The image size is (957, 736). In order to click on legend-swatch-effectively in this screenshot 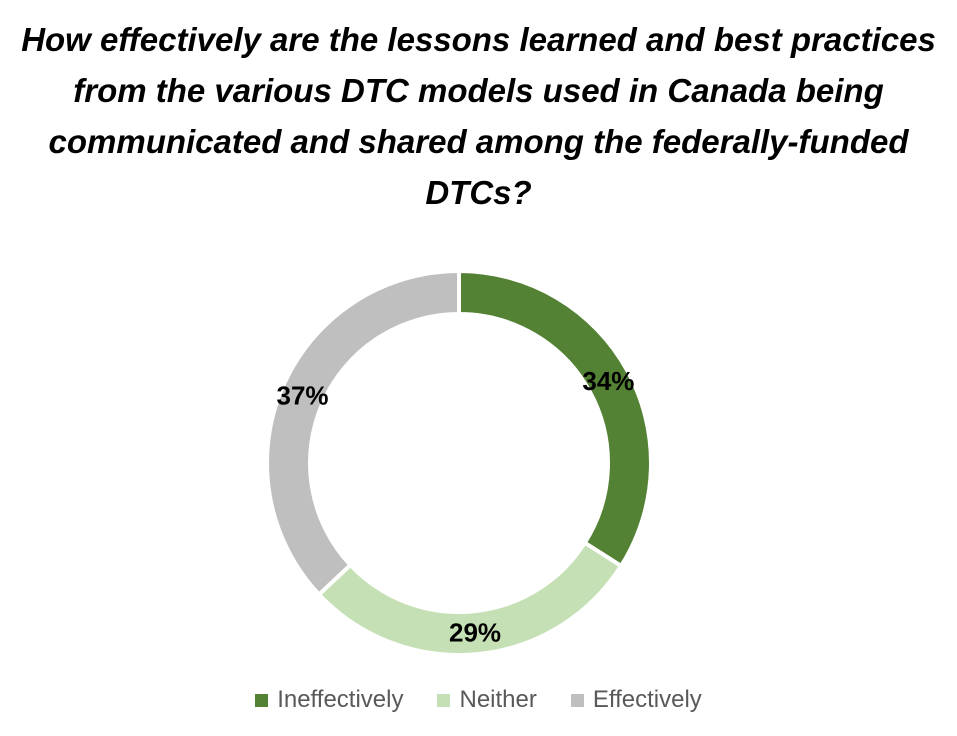, I will do `click(577, 700)`.